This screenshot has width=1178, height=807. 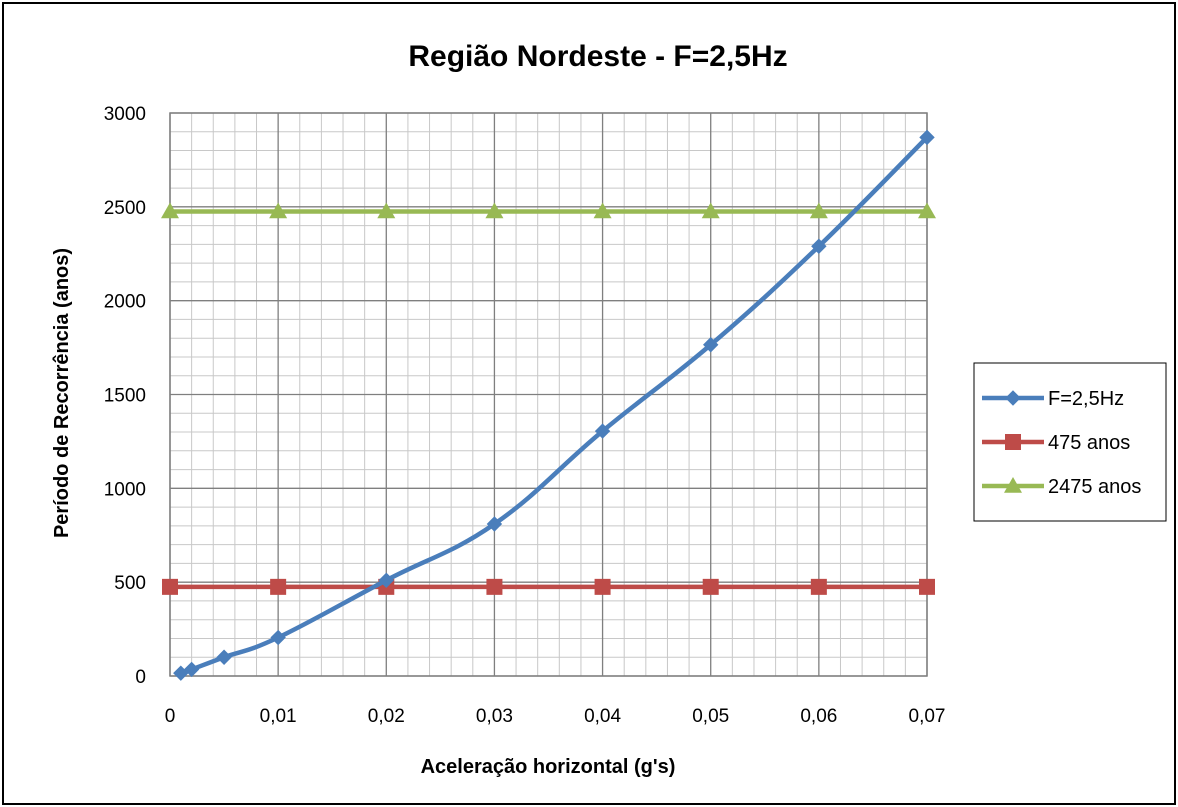 What do you see at coordinates (1094, 487) in the screenshot?
I see `legend-entry-label: 2475 anos` at bounding box center [1094, 487].